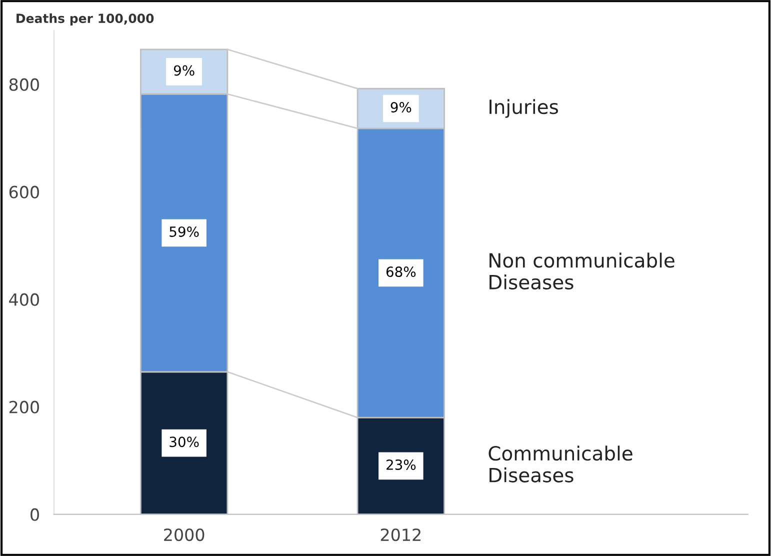 The width and height of the screenshot is (771, 556). What do you see at coordinates (400, 535) in the screenshot?
I see `x-tick-label: 2012` at bounding box center [400, 535].